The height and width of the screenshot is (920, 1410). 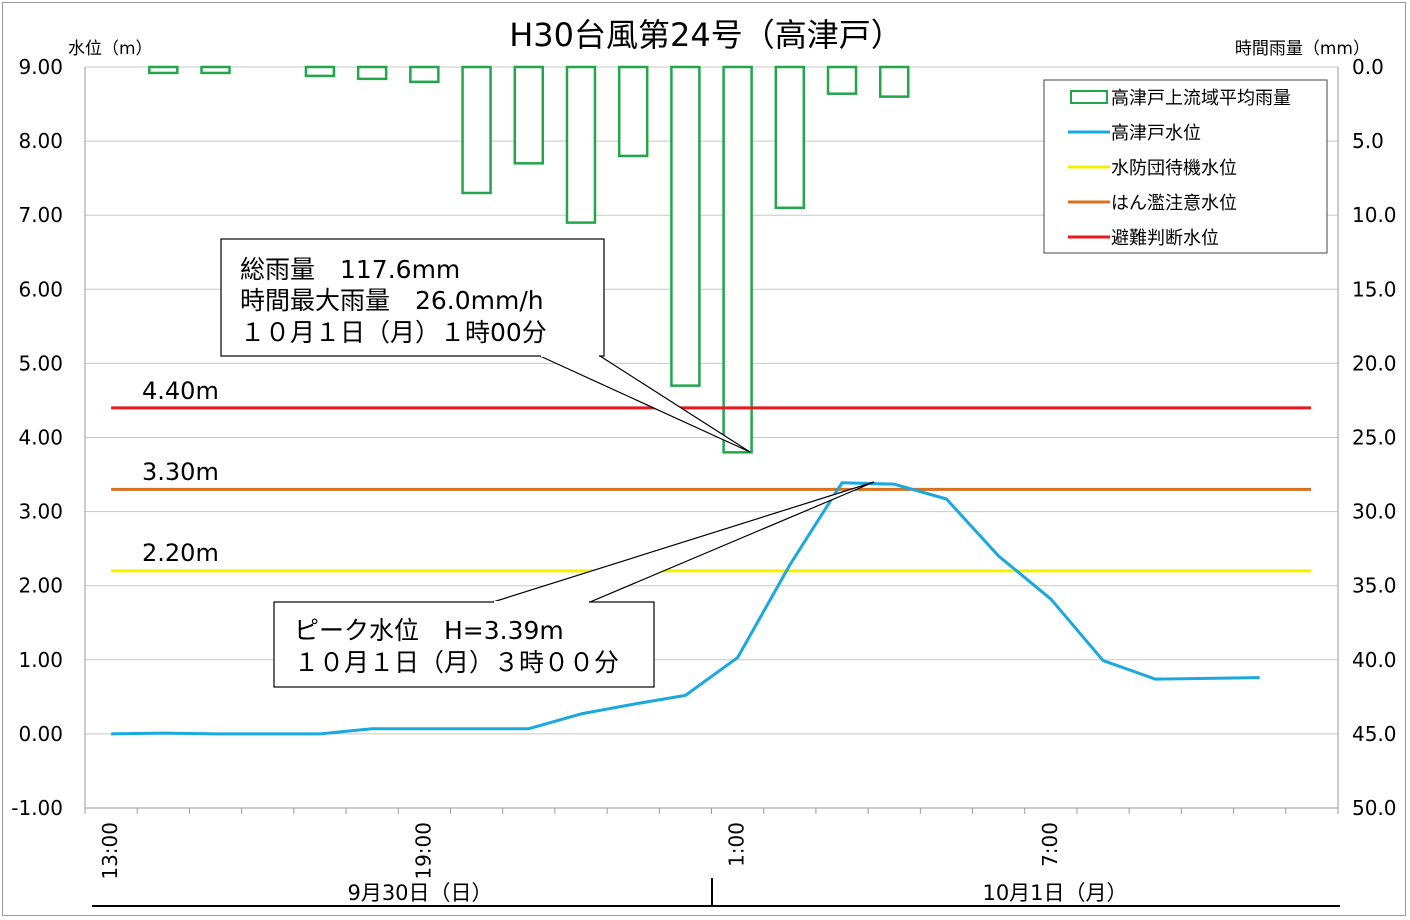 I want to click on y-left-tick-label: 2.00, so click(x=40, y=586).